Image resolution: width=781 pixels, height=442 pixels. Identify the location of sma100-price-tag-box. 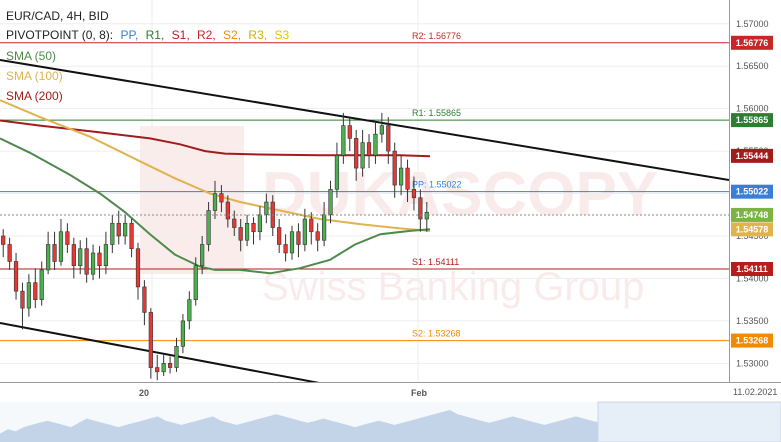
(752, 229).